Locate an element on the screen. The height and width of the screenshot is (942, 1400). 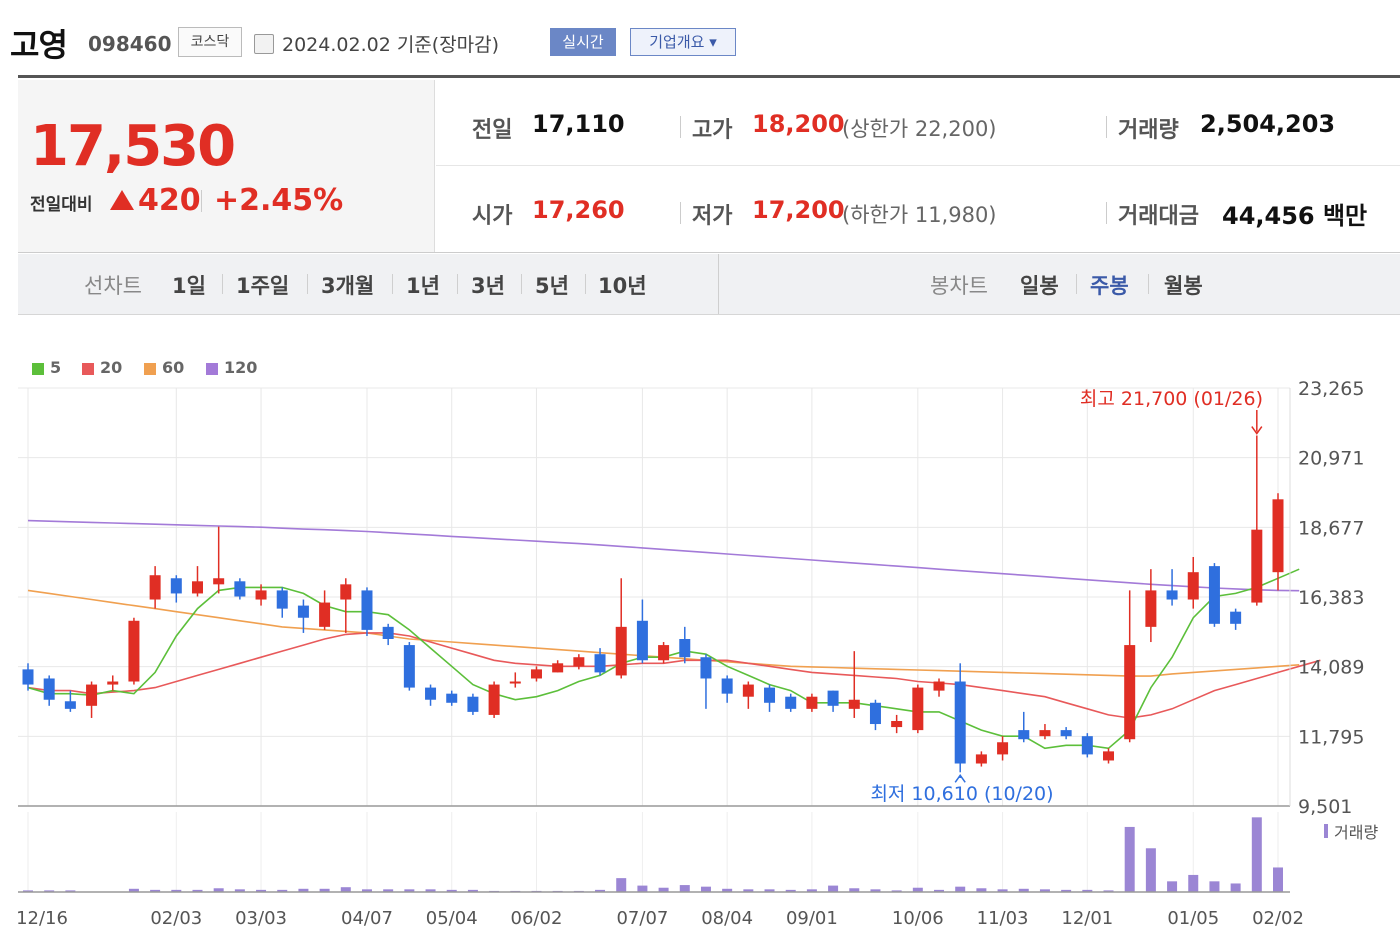
period-bar is located at coordinates (709, 284).